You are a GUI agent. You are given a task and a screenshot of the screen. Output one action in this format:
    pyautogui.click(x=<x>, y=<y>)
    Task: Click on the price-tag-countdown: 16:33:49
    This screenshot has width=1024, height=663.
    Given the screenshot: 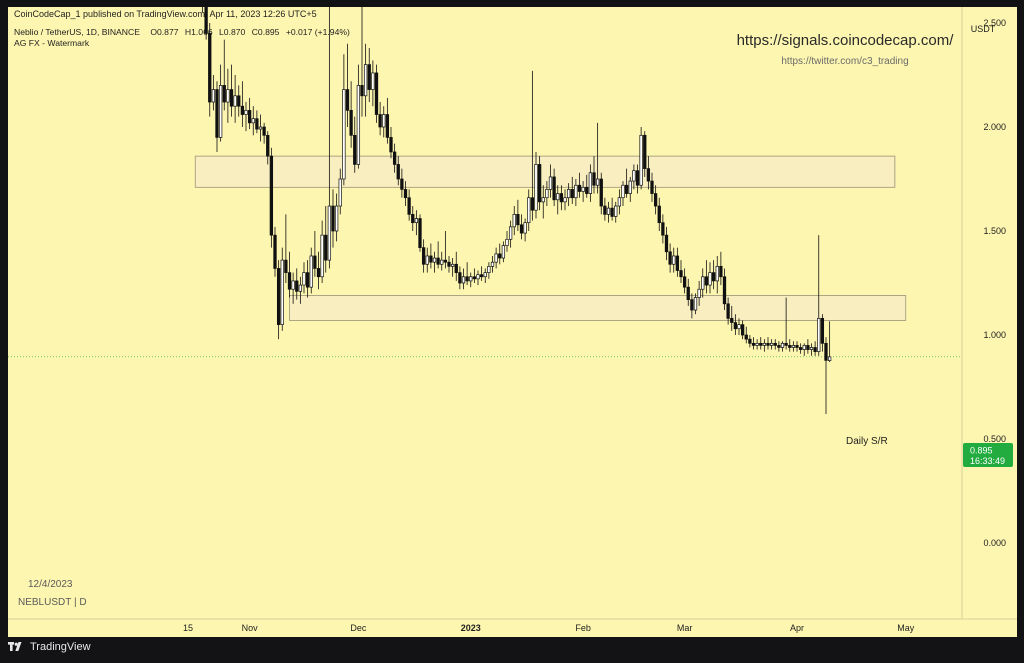 What is the action you would take?
    pyautogui.click(x=987, y=461)
    